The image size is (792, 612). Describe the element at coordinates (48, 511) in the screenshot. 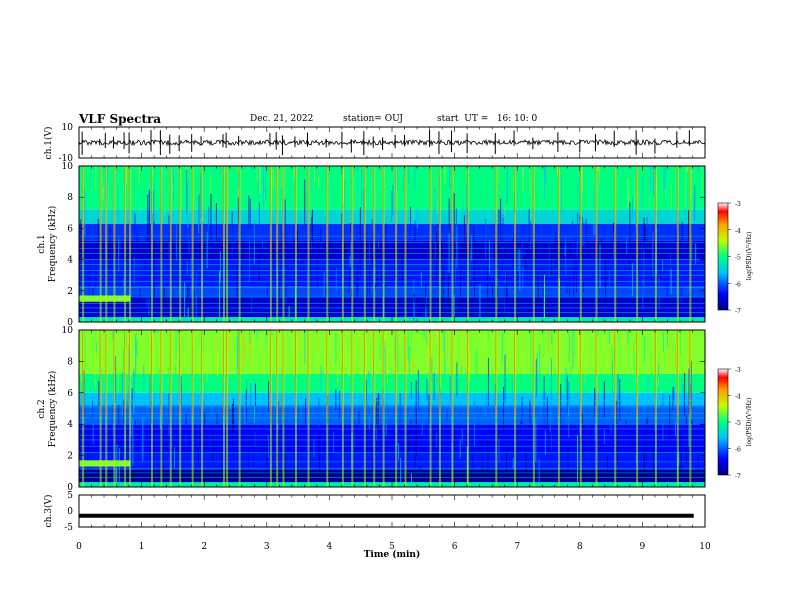

I see `ch3-wave-ylabel: ch.3(V)` at that location.